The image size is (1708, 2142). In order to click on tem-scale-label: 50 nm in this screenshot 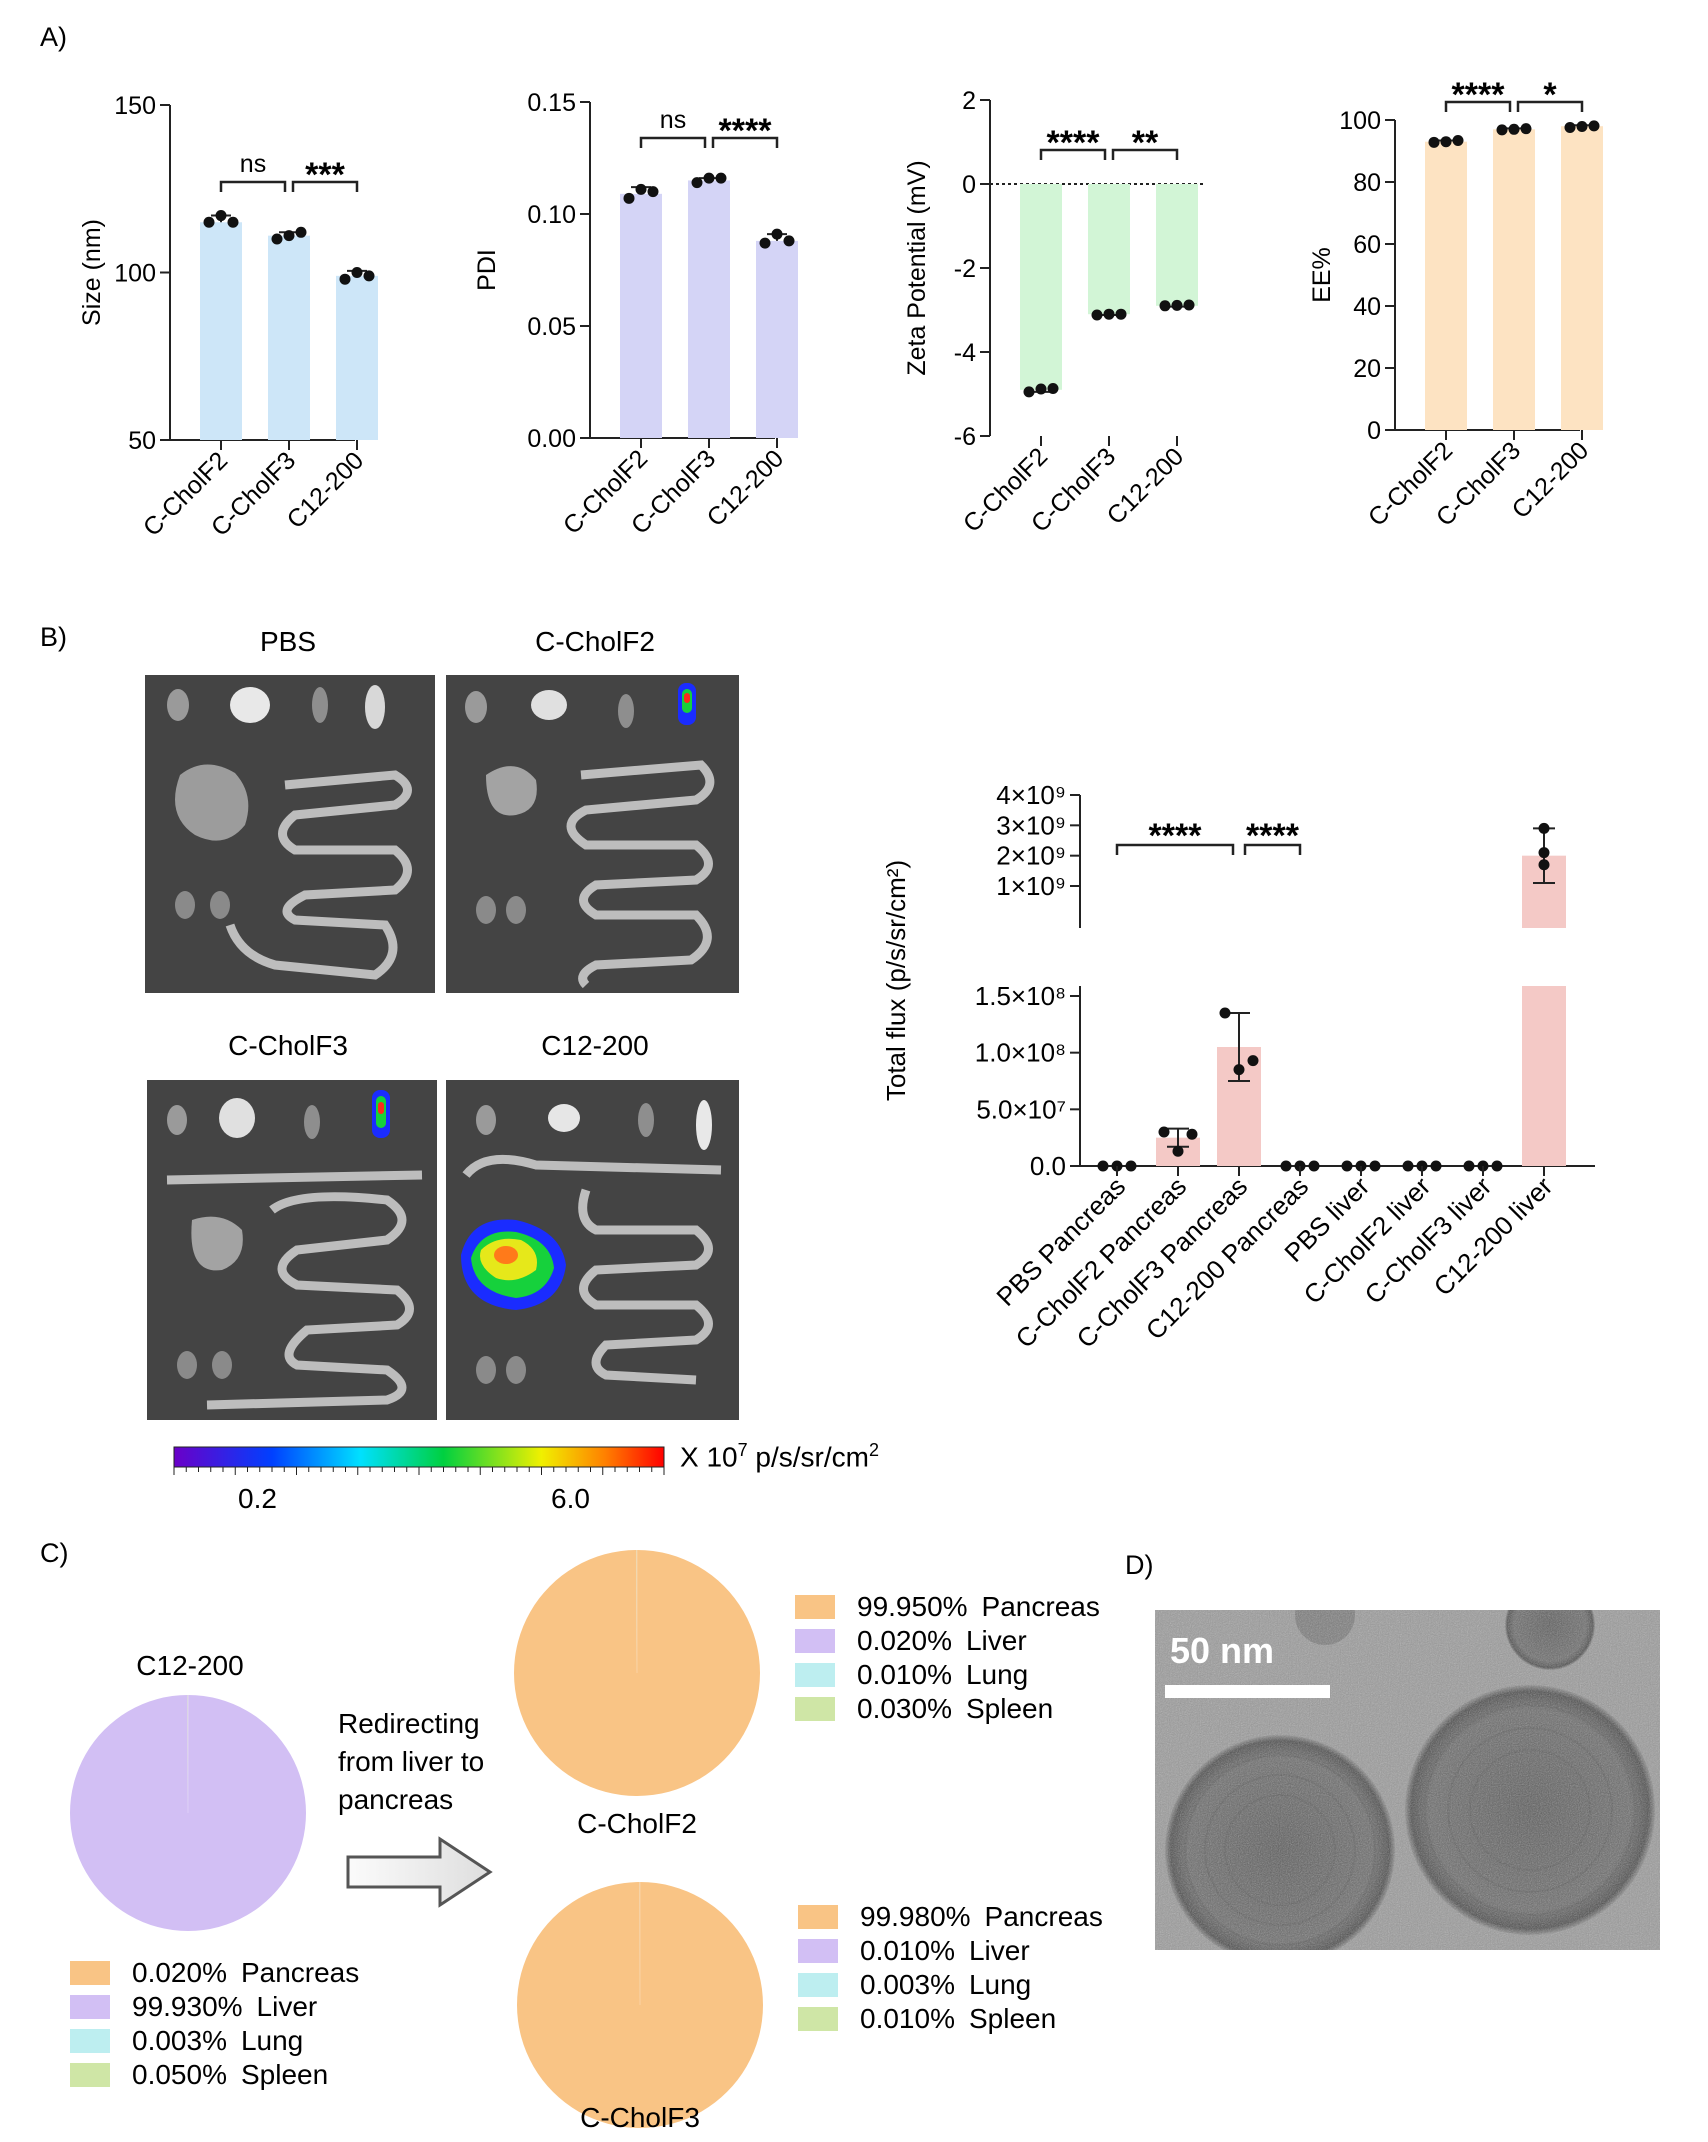, I will do `click(1222, 1650)`.